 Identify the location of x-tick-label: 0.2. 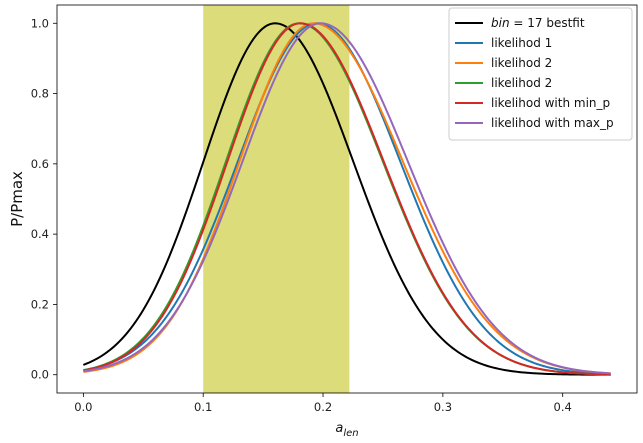
(323, 407).